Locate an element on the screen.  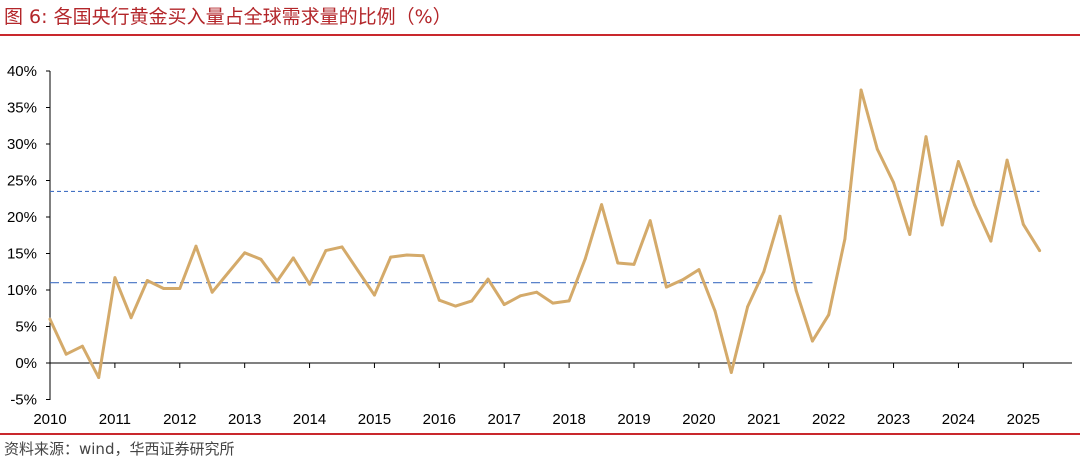
y-axis: -5% 0% 5% 10% 15% 20% 25% 30% 35% 40% is located at coordinates (29, 236).